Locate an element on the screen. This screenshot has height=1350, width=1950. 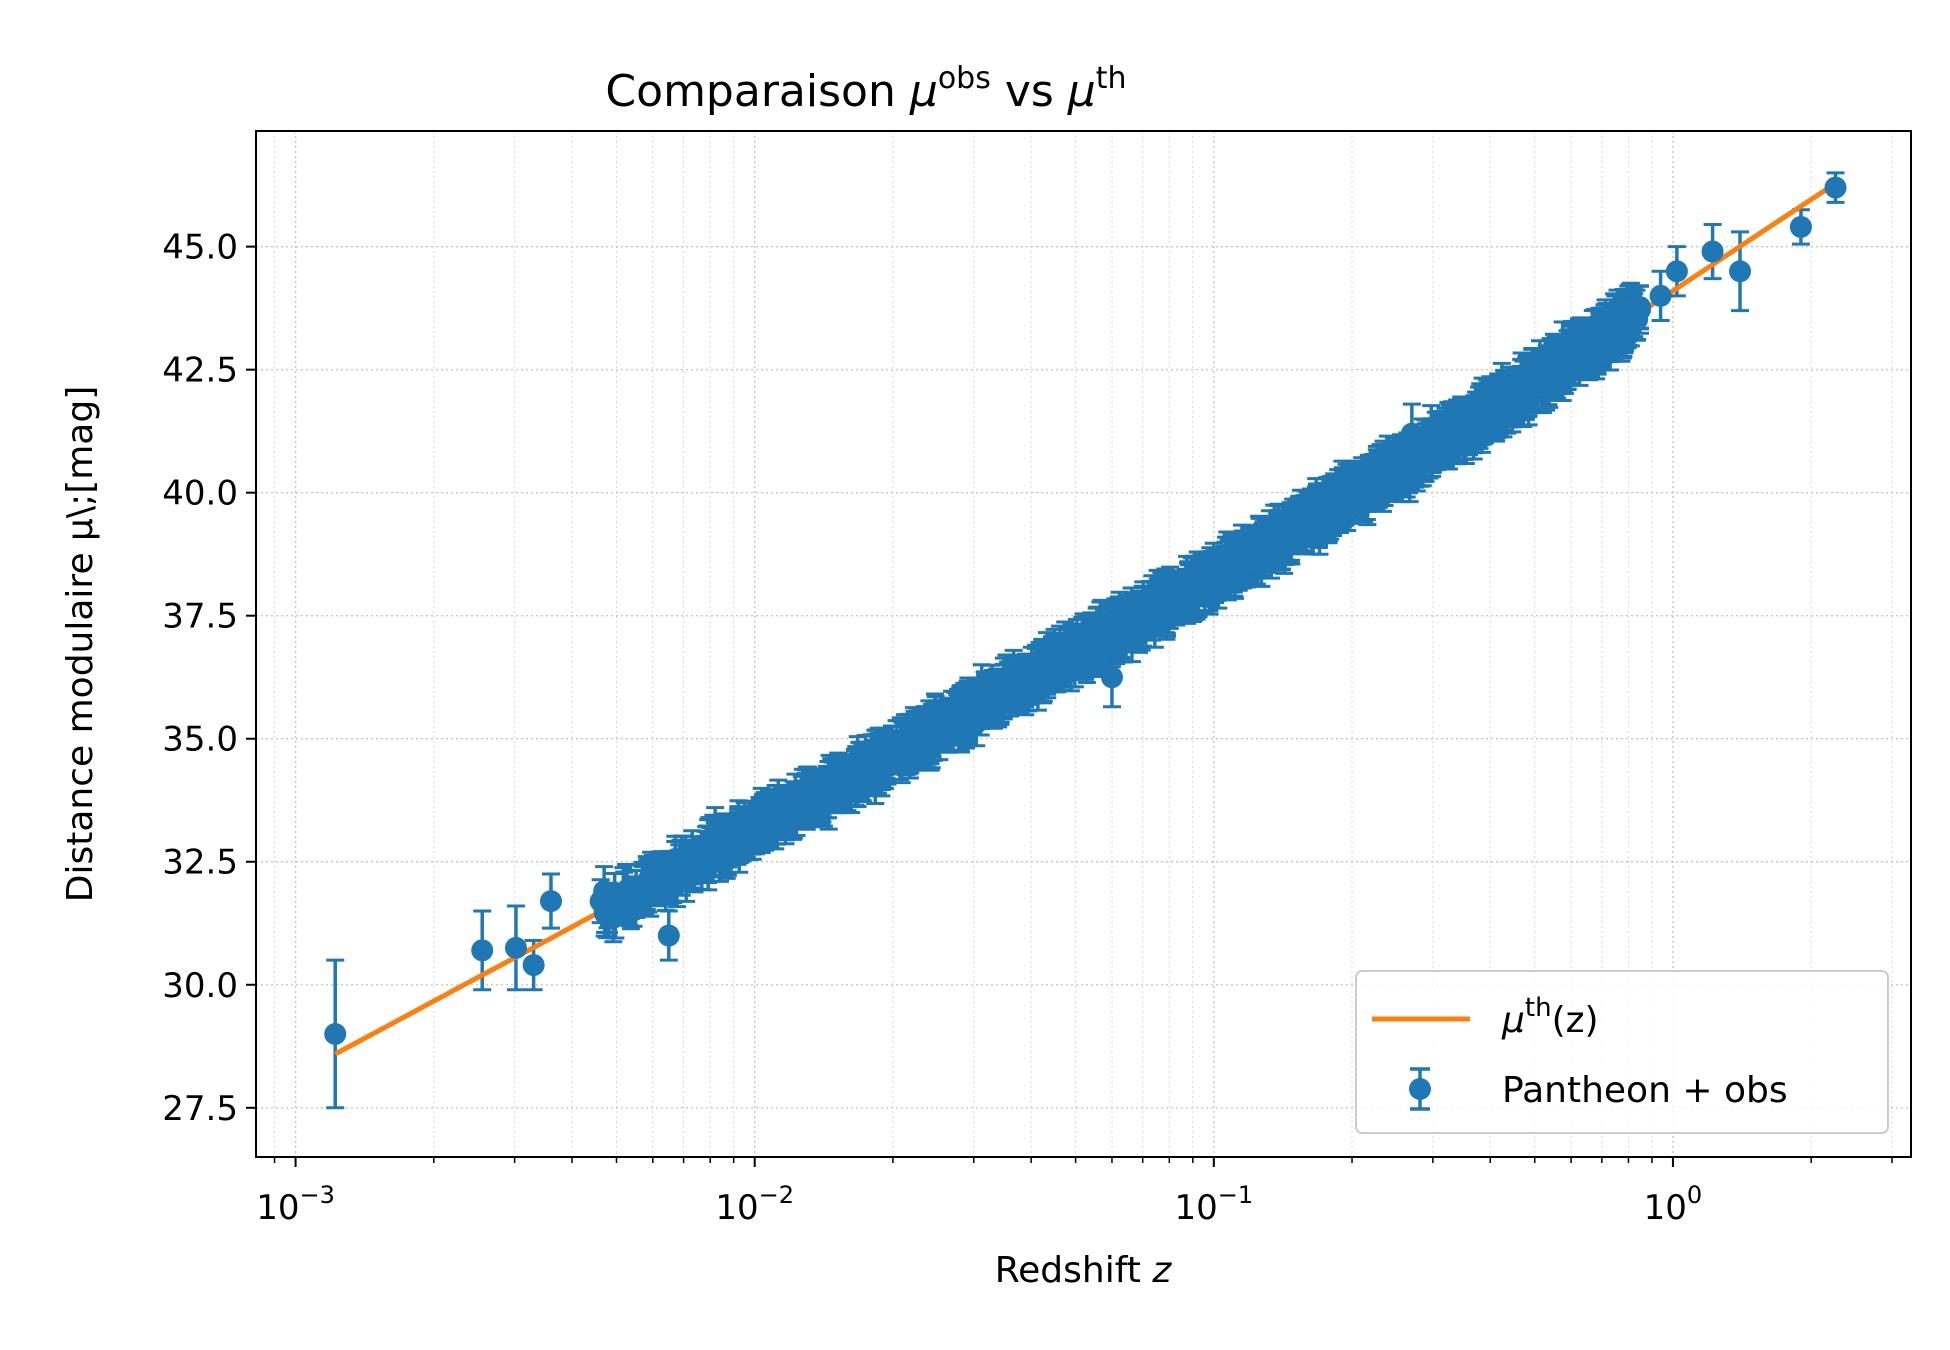
chart-title: Comparaison μobs vs μth is located at coordinates (865, 89).